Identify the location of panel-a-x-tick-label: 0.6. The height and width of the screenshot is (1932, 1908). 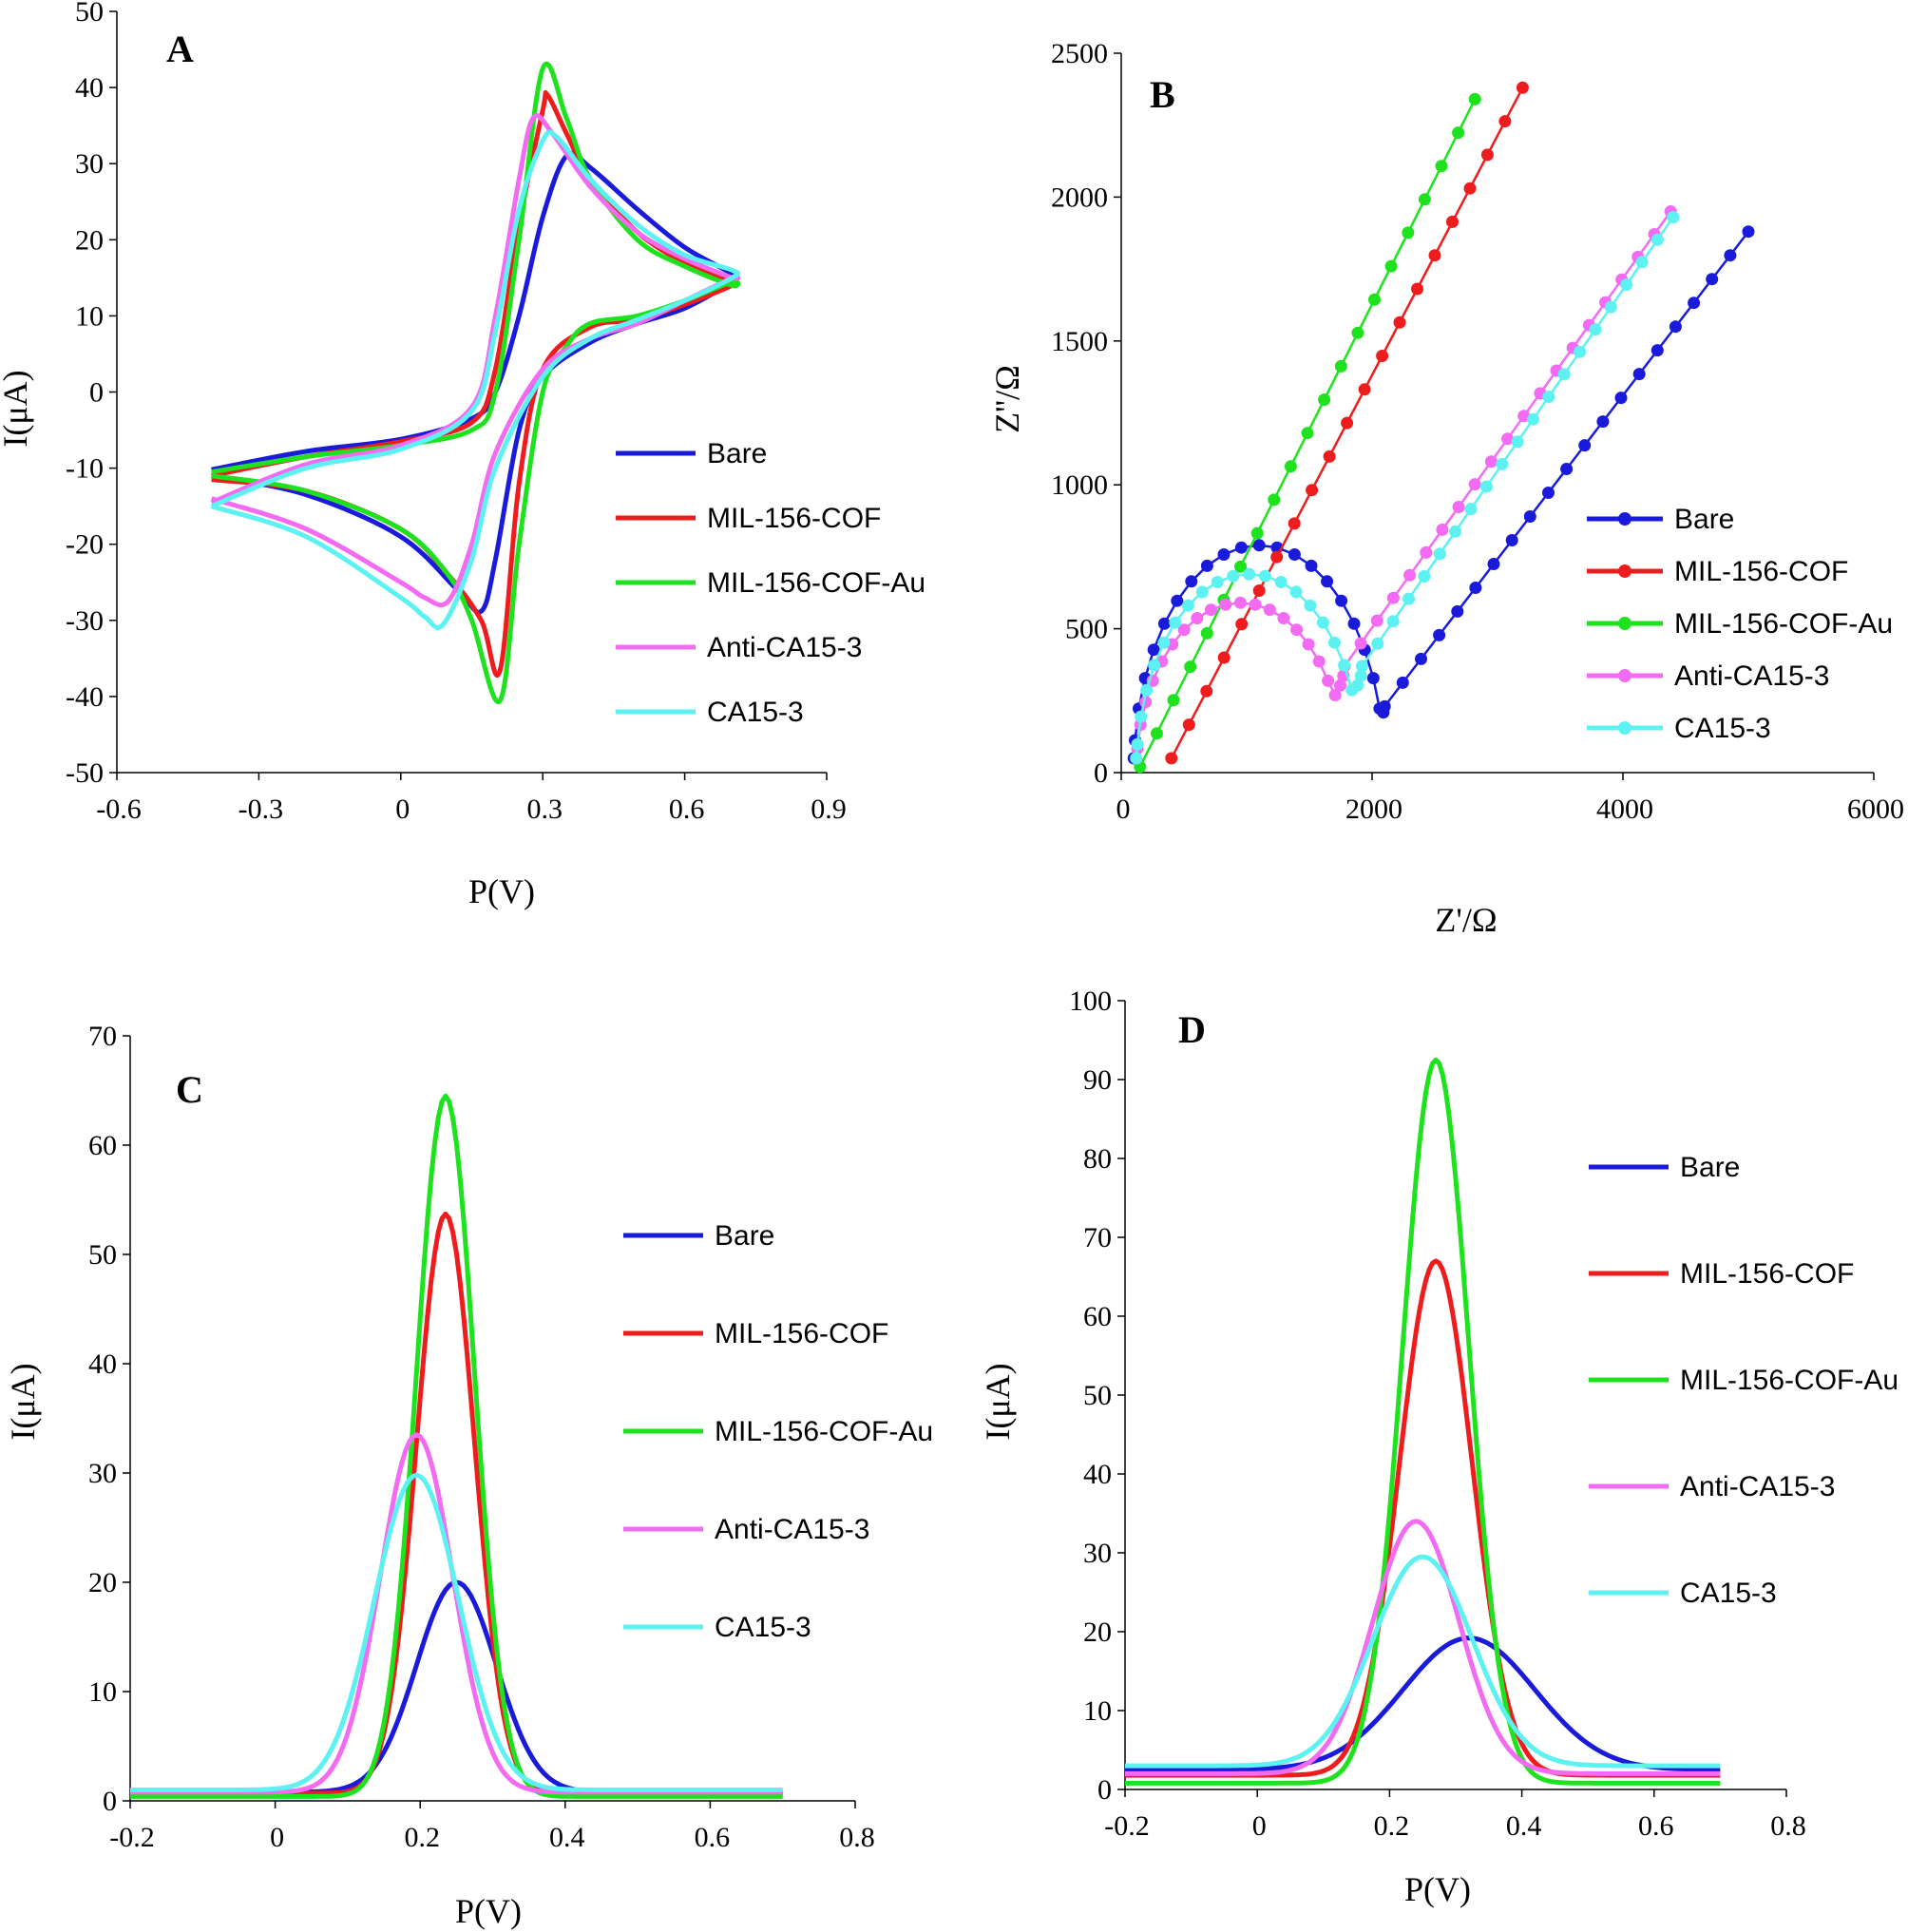
(687, 809).